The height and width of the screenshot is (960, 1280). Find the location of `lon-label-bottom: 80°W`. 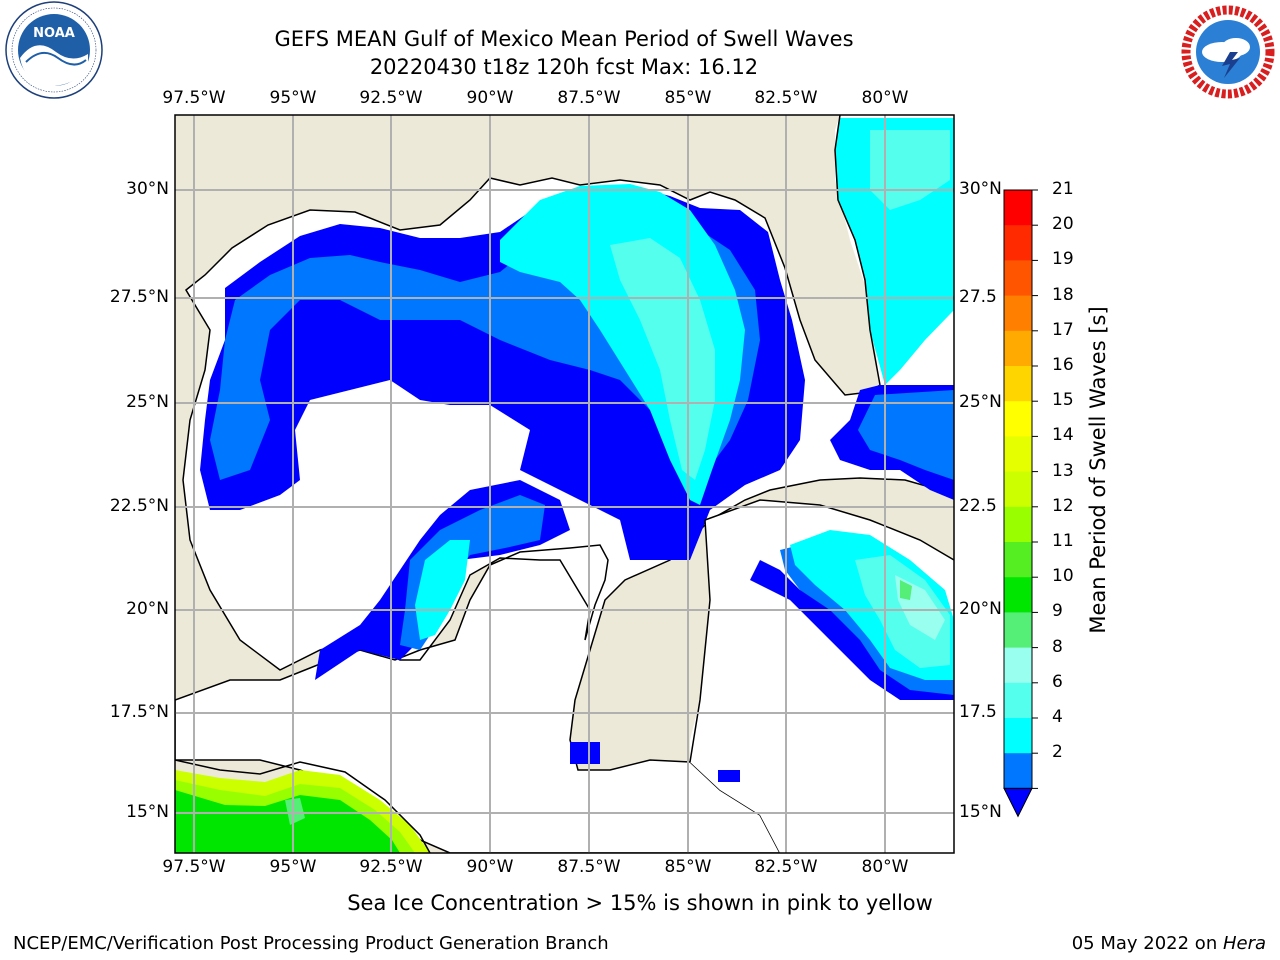

lon-label-bottom: 80°W is located at coordinates (885, 867).